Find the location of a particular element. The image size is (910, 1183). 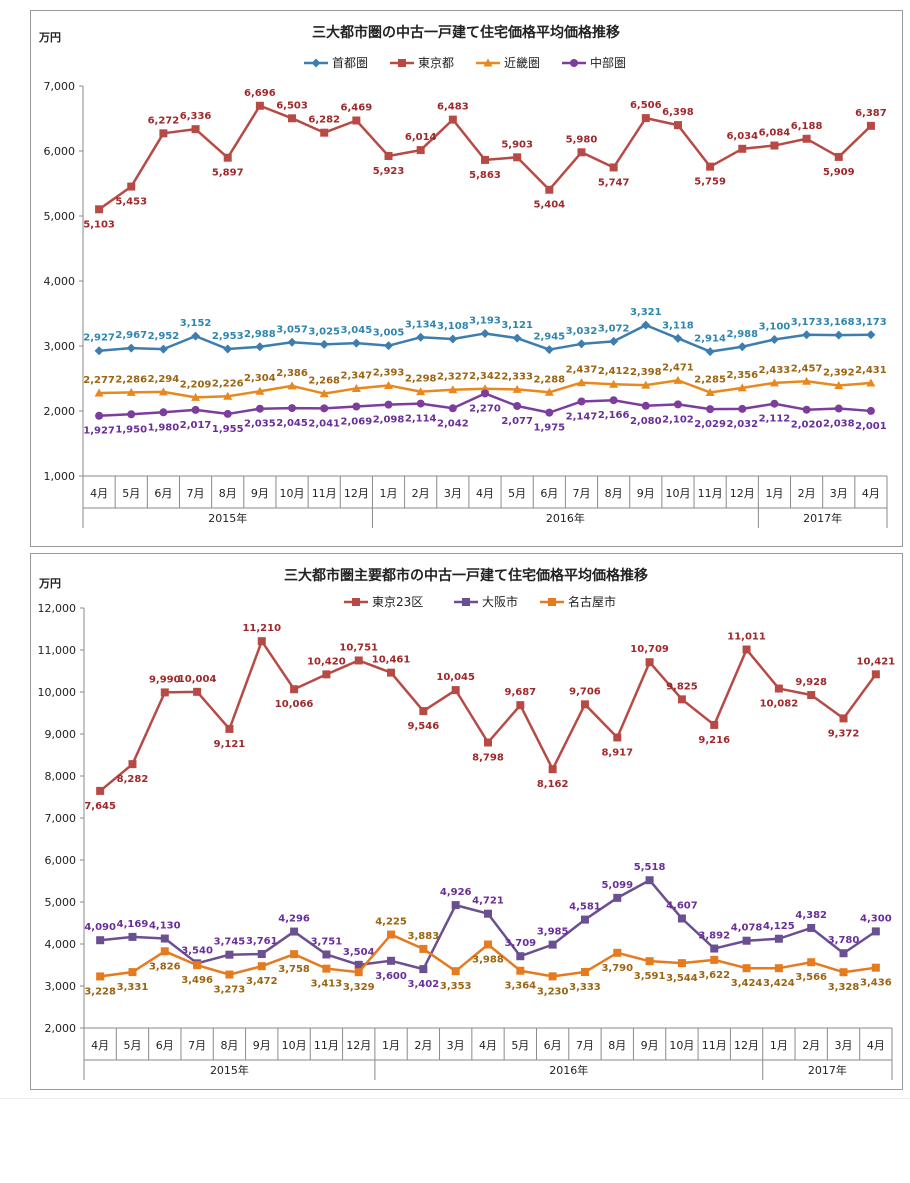

data-label: 3,600 is located at coordinates (391, 976).